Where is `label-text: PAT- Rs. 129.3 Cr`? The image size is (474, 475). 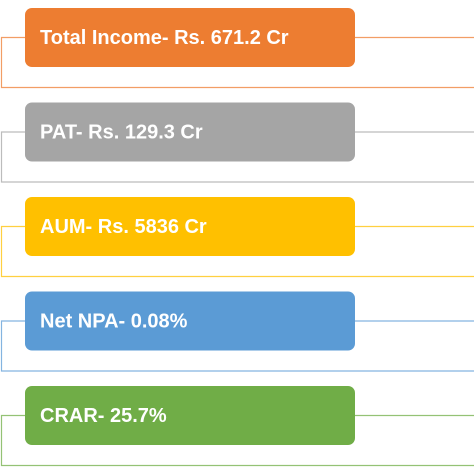 label-text: PAT- Rs. 129.3 Cr is located at coordinates (121, 132).